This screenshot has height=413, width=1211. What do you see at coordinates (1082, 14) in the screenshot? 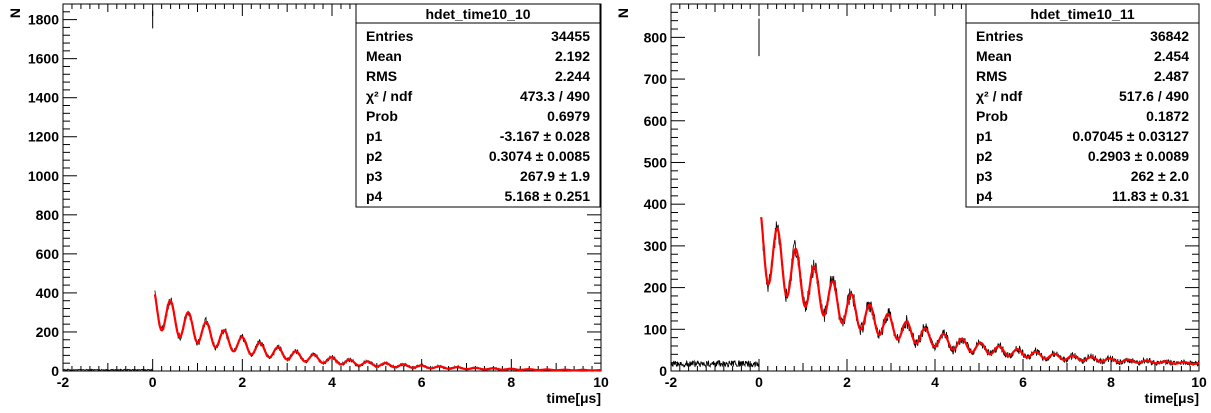
I see `stats-title: hdet_time10_11` at bounding box center [1082, 14].